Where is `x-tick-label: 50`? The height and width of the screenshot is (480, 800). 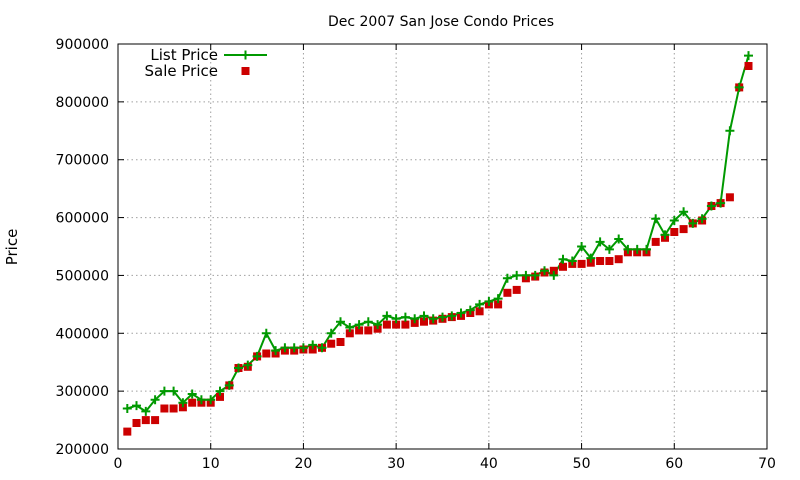
x-tick-label: 50 is located at coordinates (582, 464).